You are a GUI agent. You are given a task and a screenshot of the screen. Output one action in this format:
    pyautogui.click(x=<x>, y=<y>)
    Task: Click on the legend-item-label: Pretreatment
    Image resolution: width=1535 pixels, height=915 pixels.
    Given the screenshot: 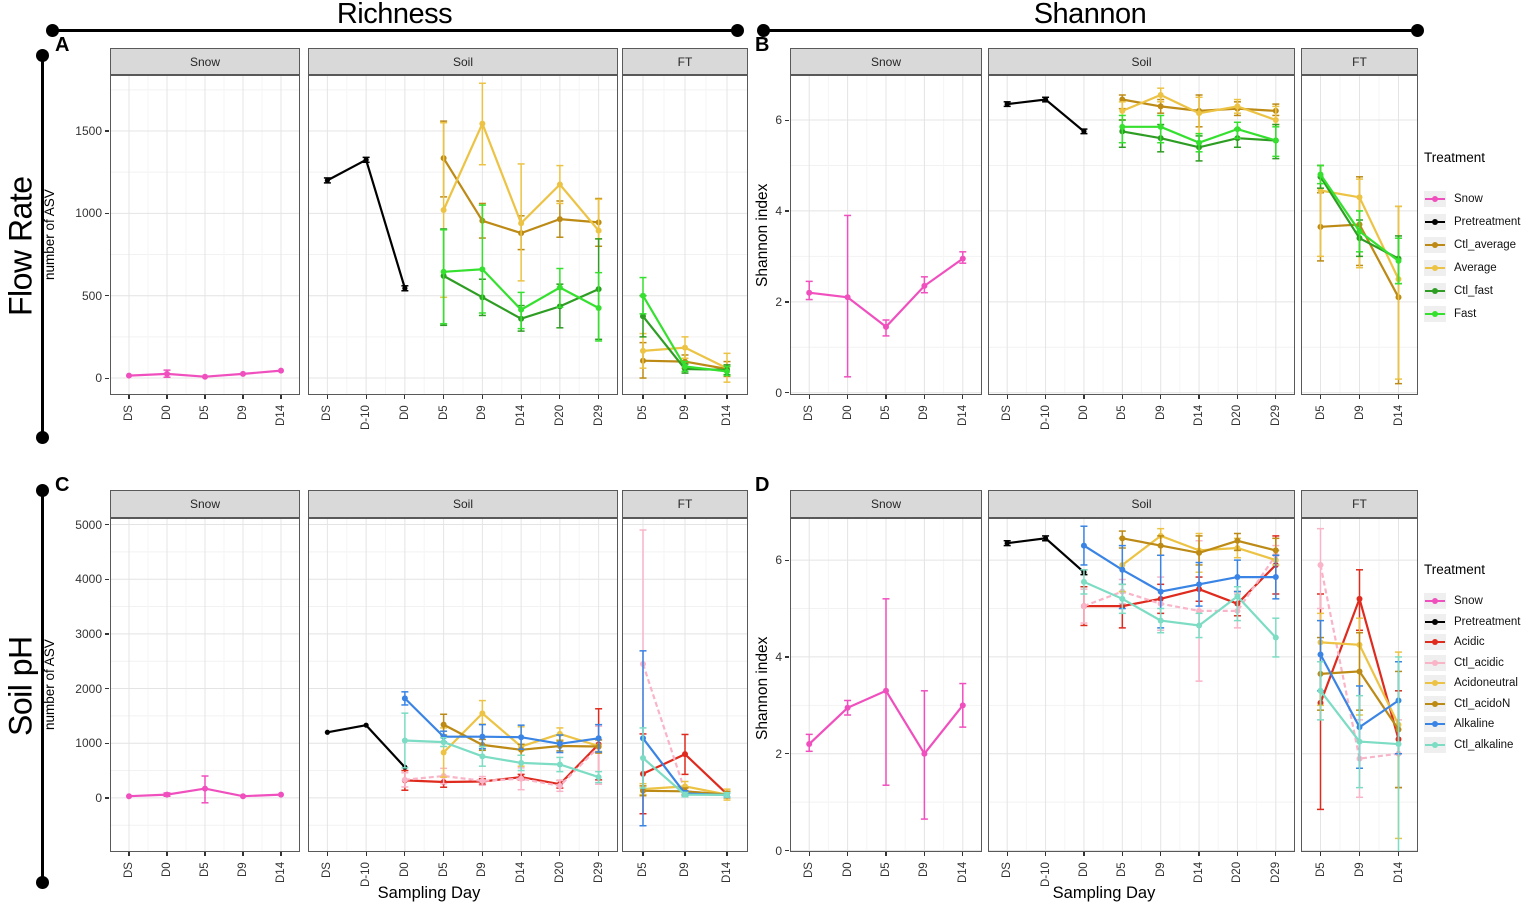 What is the action you would take?
    pyautogui.click(x=1487, y=221)
    